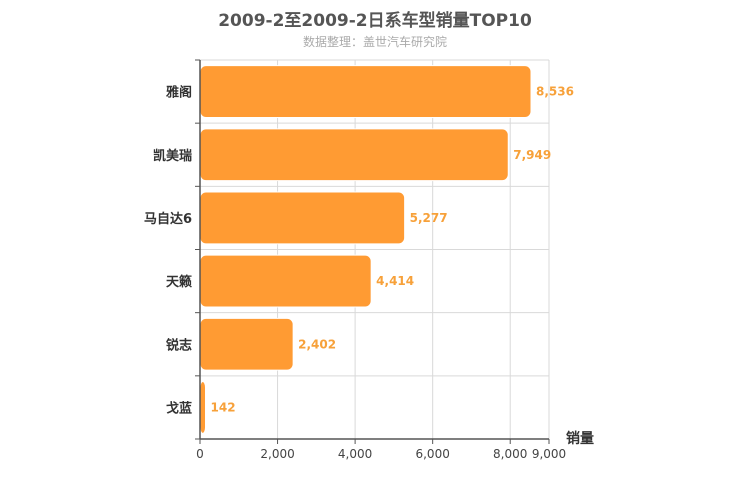  What do you see at coordinates (395, 281) in the screenshot?
I see `data-label-3: 4,414` at bounding box center [395, 281].